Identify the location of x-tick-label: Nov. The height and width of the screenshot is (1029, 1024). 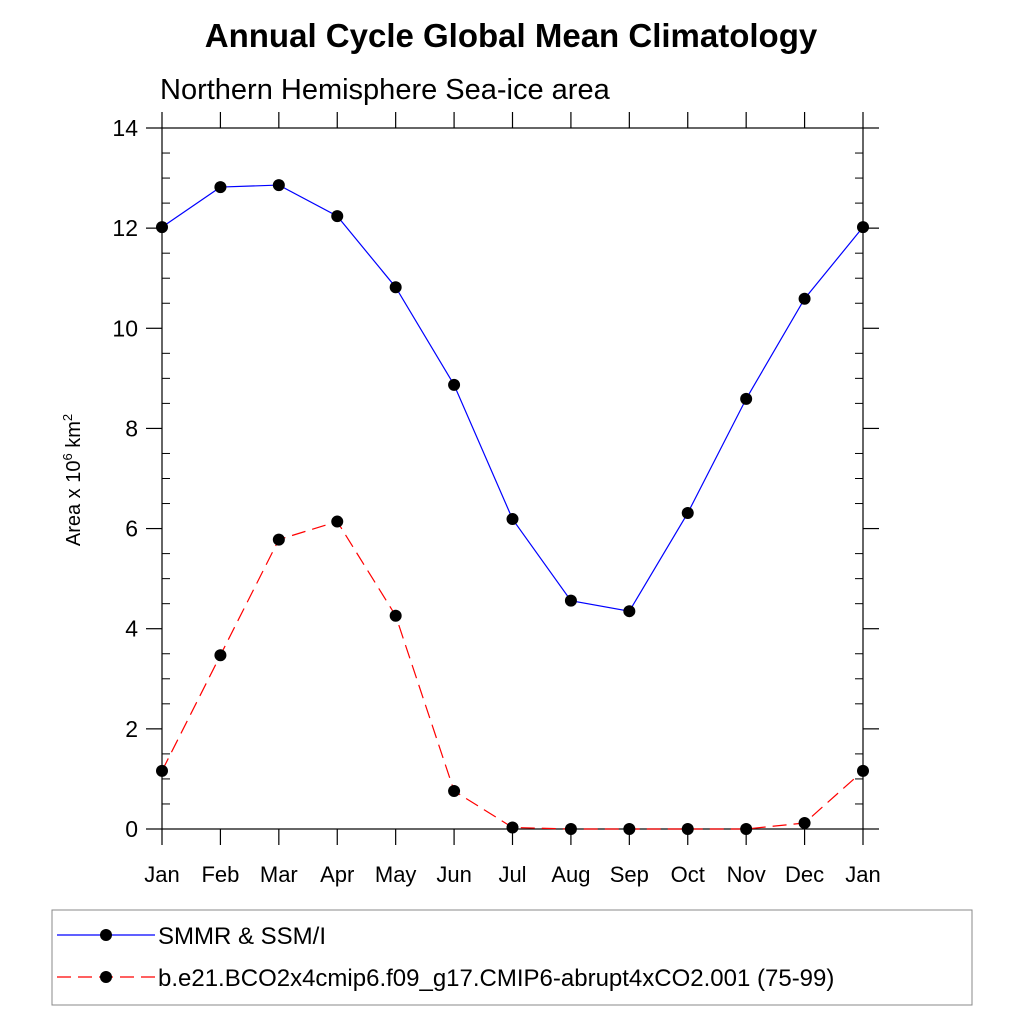
(746, 874).